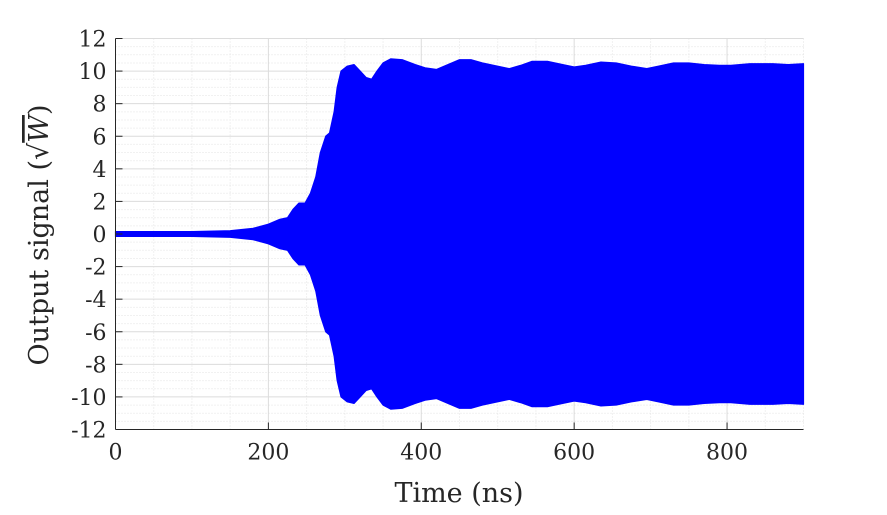 The width and height of the screenshot is (887, 515). Describe the element at coordinates (100, 105) in the screenshot. I see `y-tick-label: 8` at that location.